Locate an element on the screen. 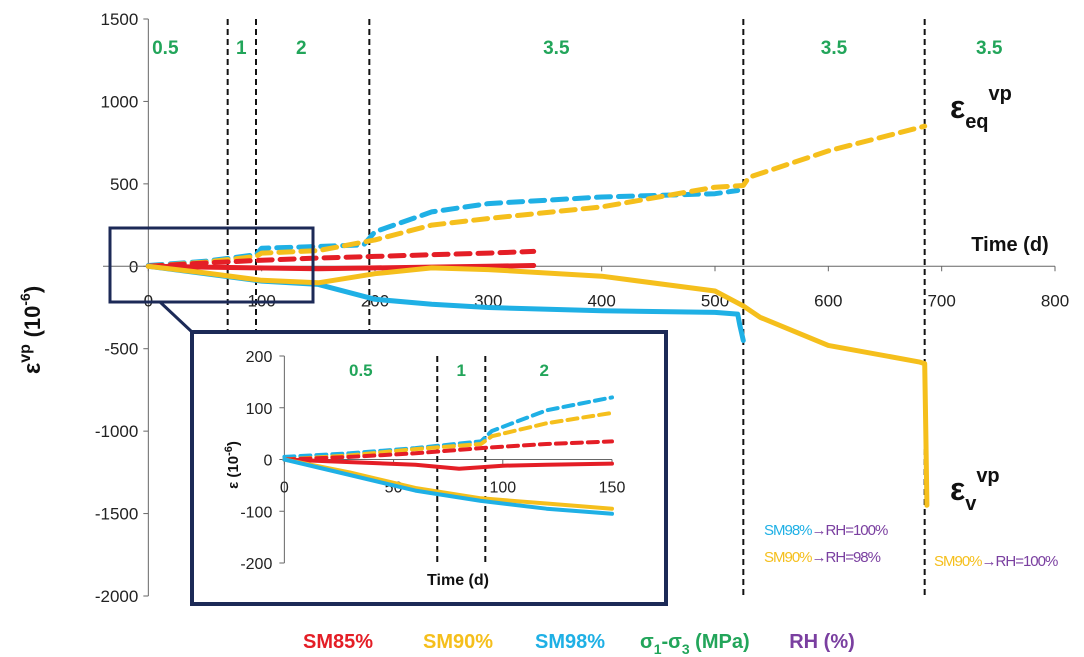  main-x-axis-label: Time (d) is located at coordinates (1009, 245).